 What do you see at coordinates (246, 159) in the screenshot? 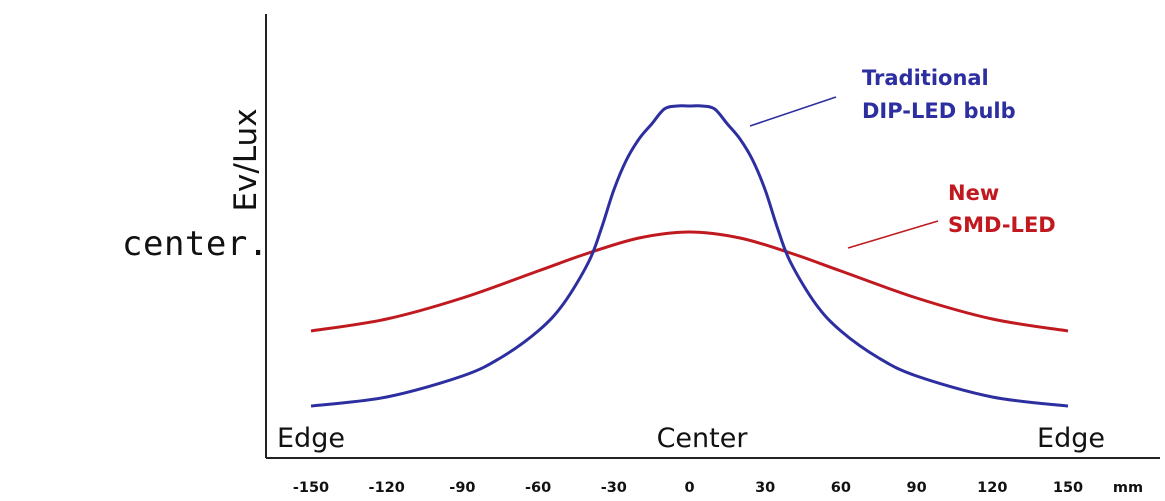
I see `y-axis-label: Ev/Lux` at bounding box center [246, 159].